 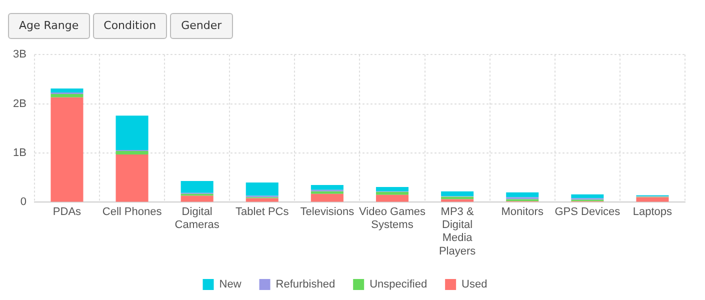 What do you see at coordinates (399, 284) in the screenshot?
I see `legend-label: Unspecified` at bounding box center [399, 284].